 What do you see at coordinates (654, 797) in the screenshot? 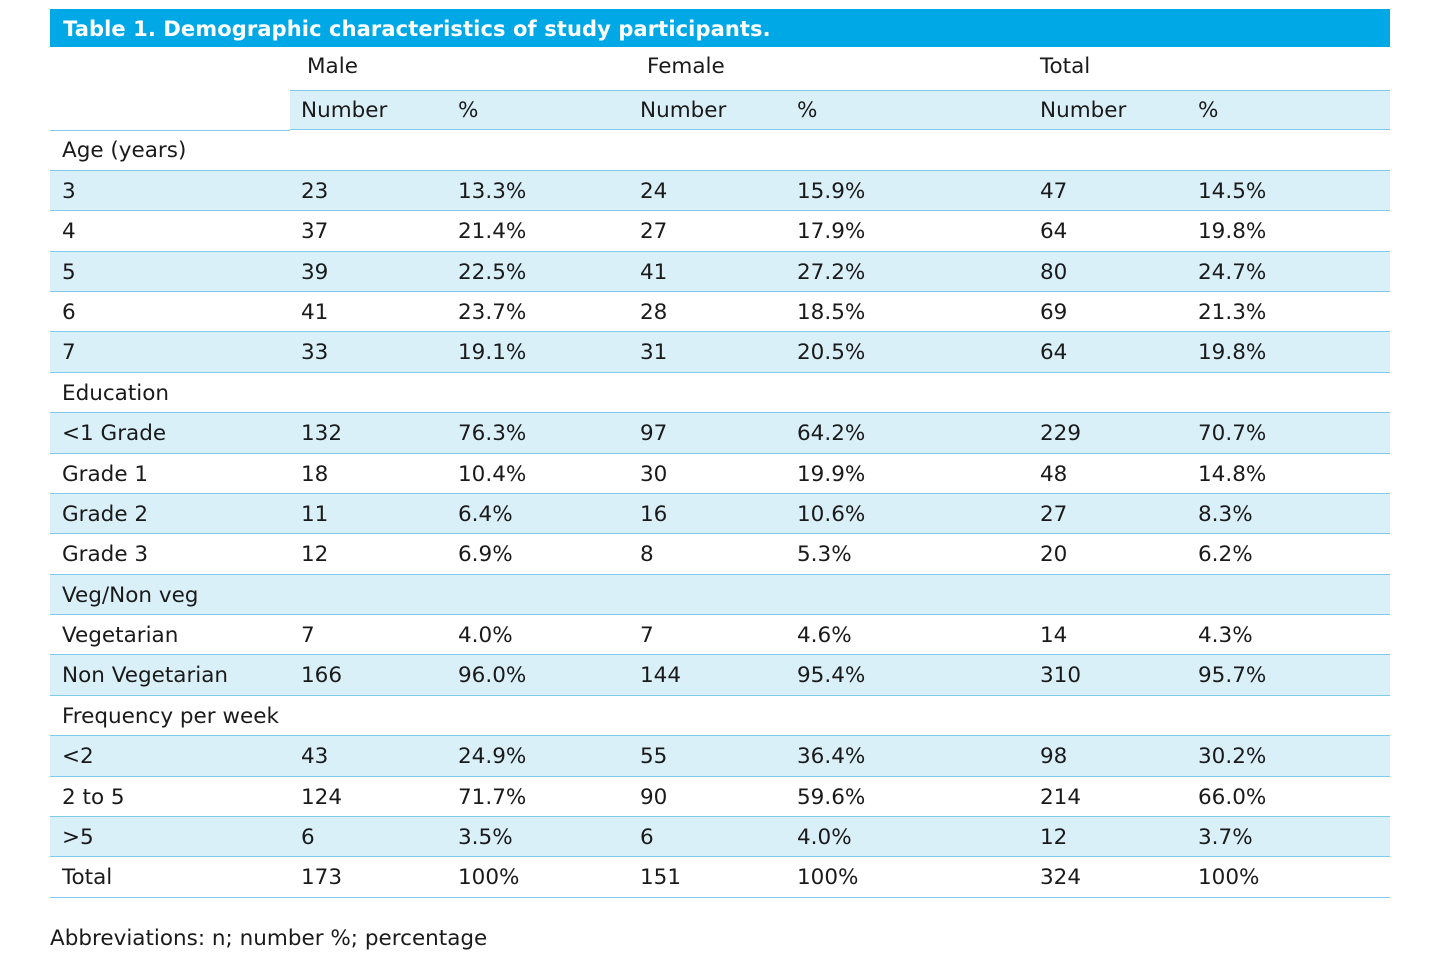
I see `cell-female-number: 90` at bounding box center [654, 797].